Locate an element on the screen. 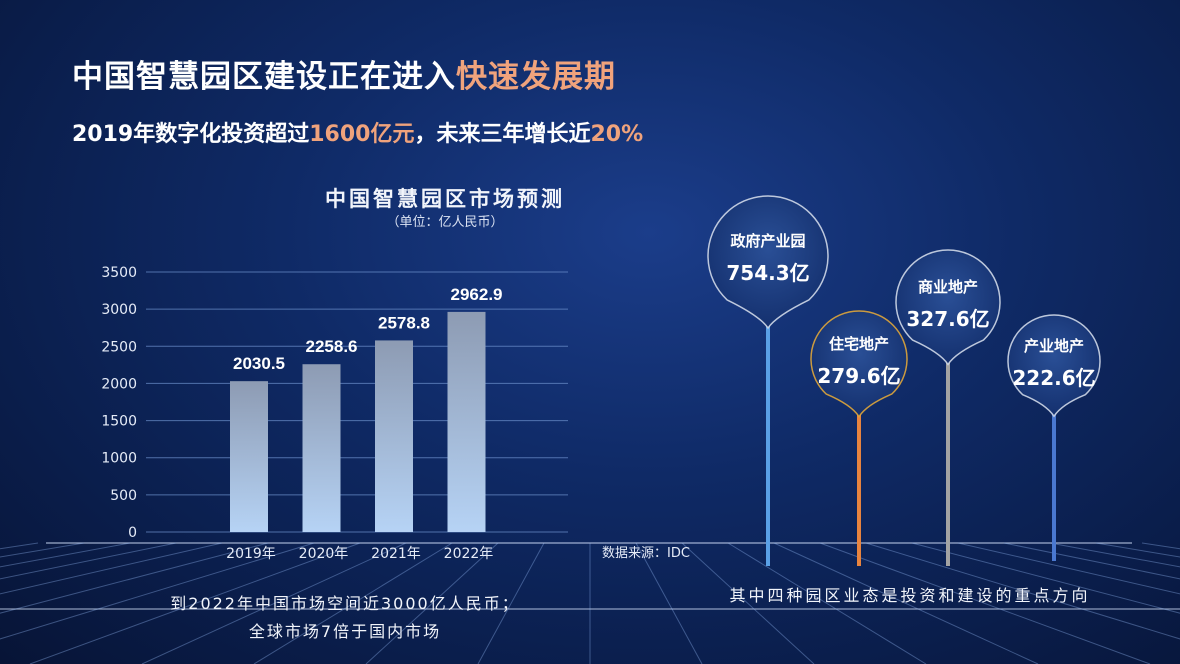  data-source: 数据来源：IDC is located at coordinates (646, 553).